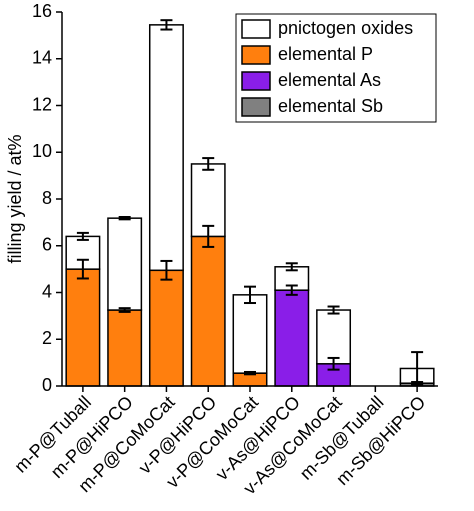  Describe the element at coordinates (42, 151) in the screenshot. I see `y-tick-label: 10` at that location.